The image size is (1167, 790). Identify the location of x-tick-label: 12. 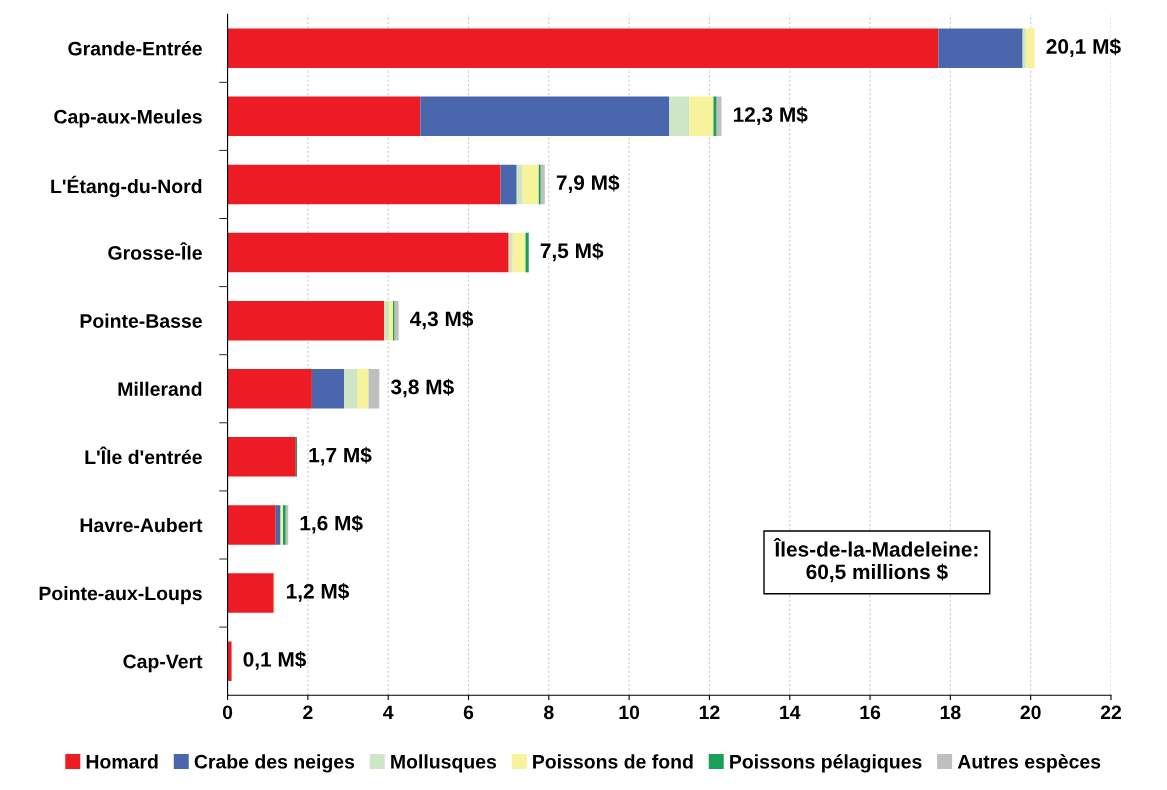
(709, 712).